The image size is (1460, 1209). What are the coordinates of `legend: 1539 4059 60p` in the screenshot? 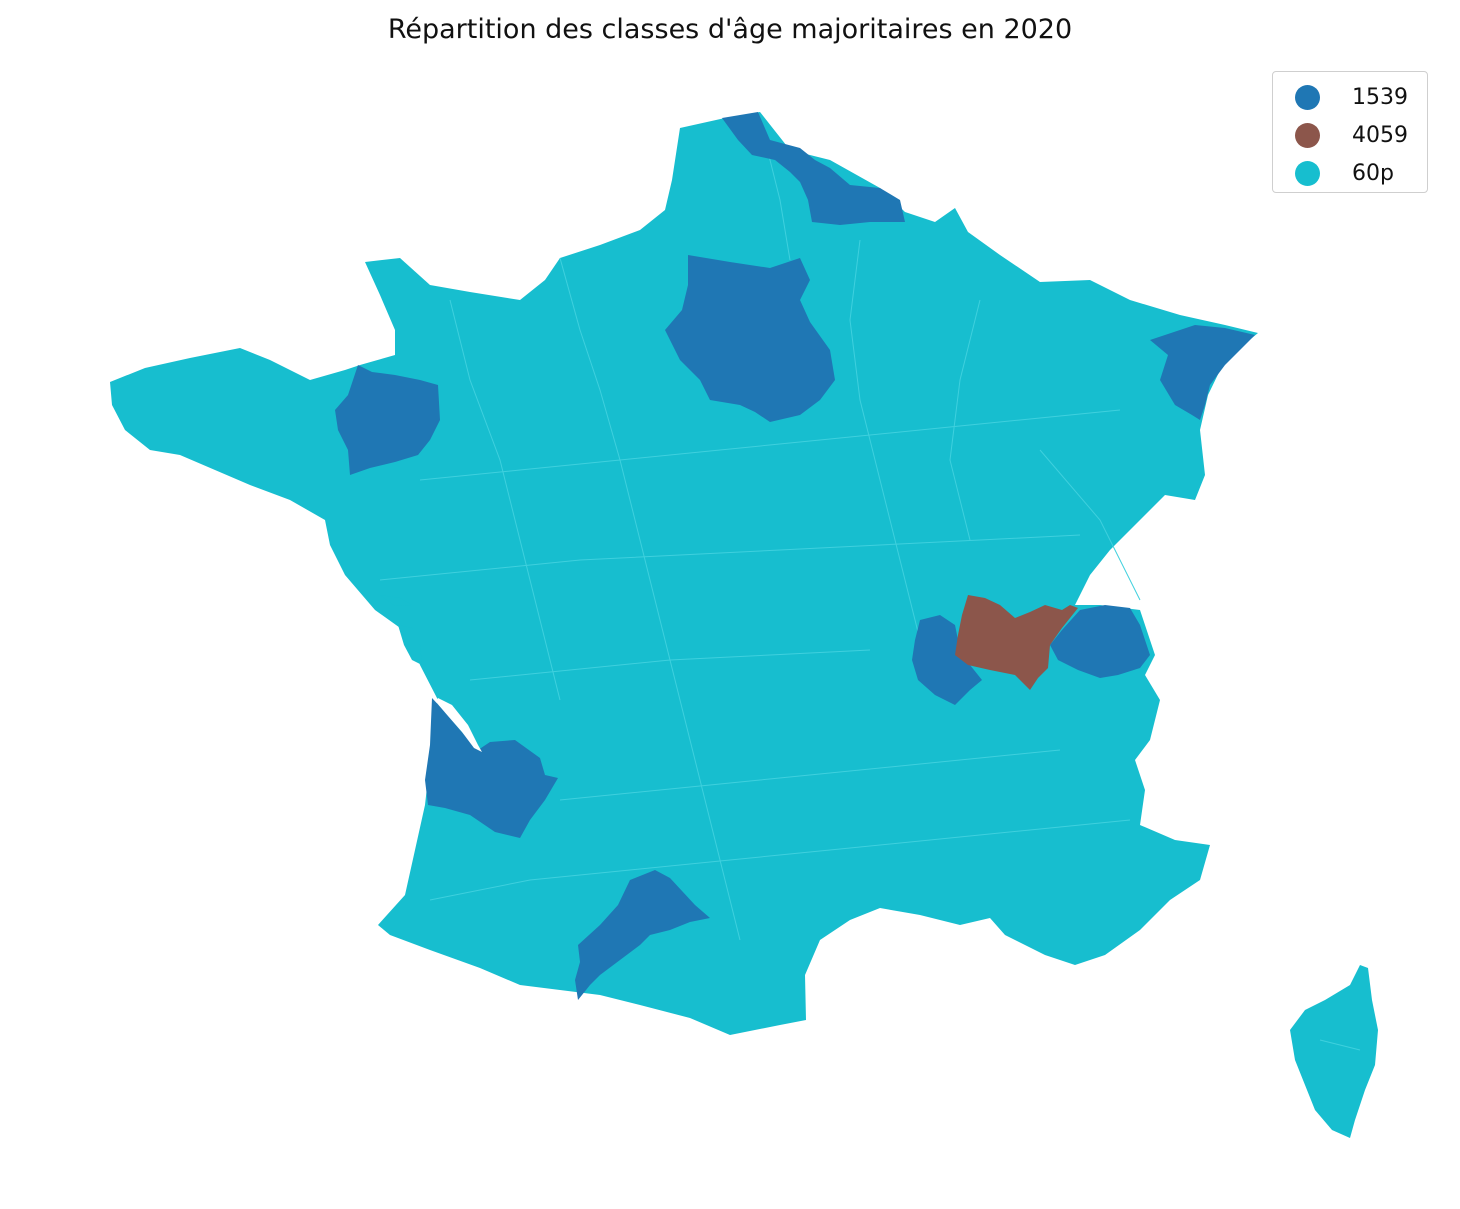 It's located at (1350, 132).